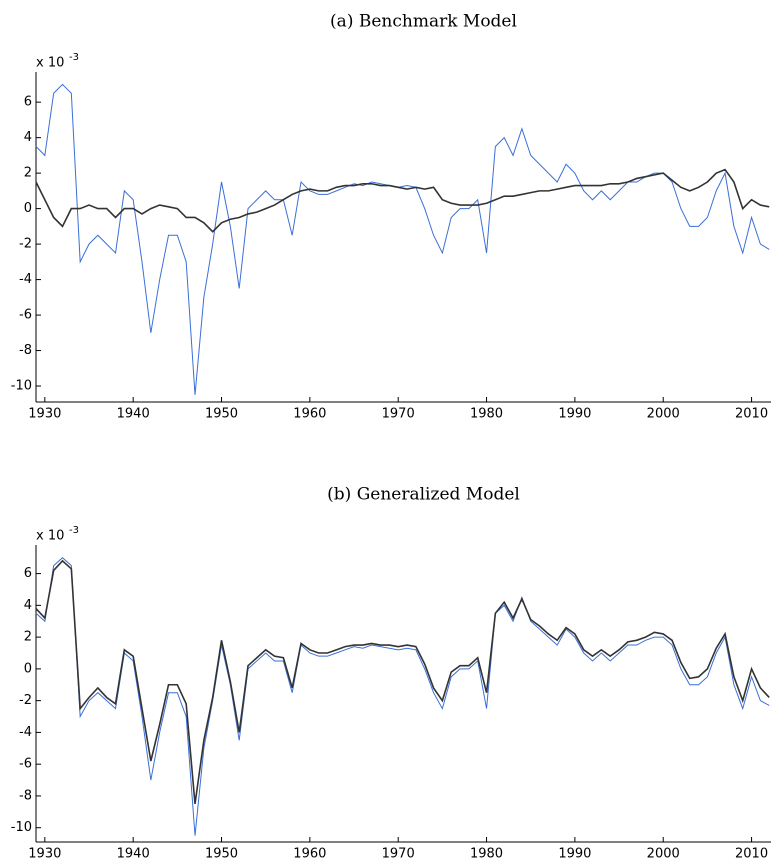  Describe the element at coordinates (423, 22) in the screenshot. I see `chart-title: (a) Benchmark Model` at that location.